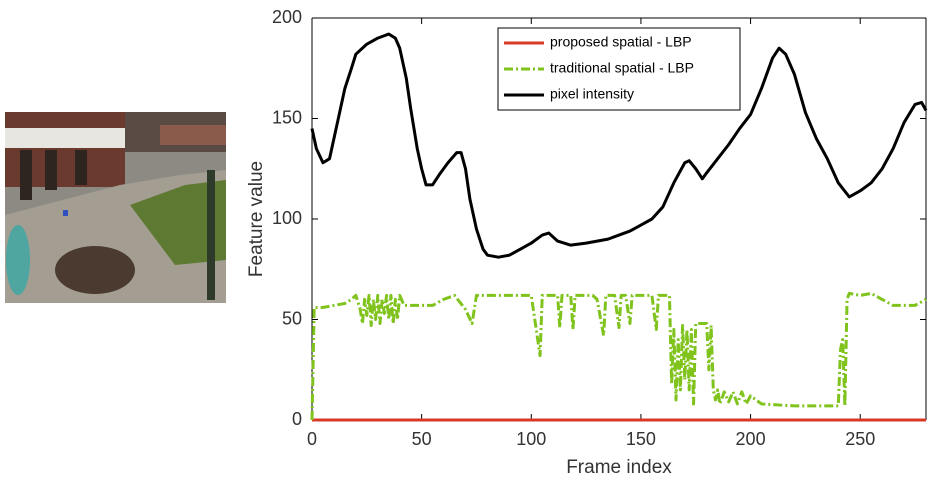 Image resolution: width=929 pixels, height=481 pixels. I want to click on y-tick-label: 150, so click(287, 117).